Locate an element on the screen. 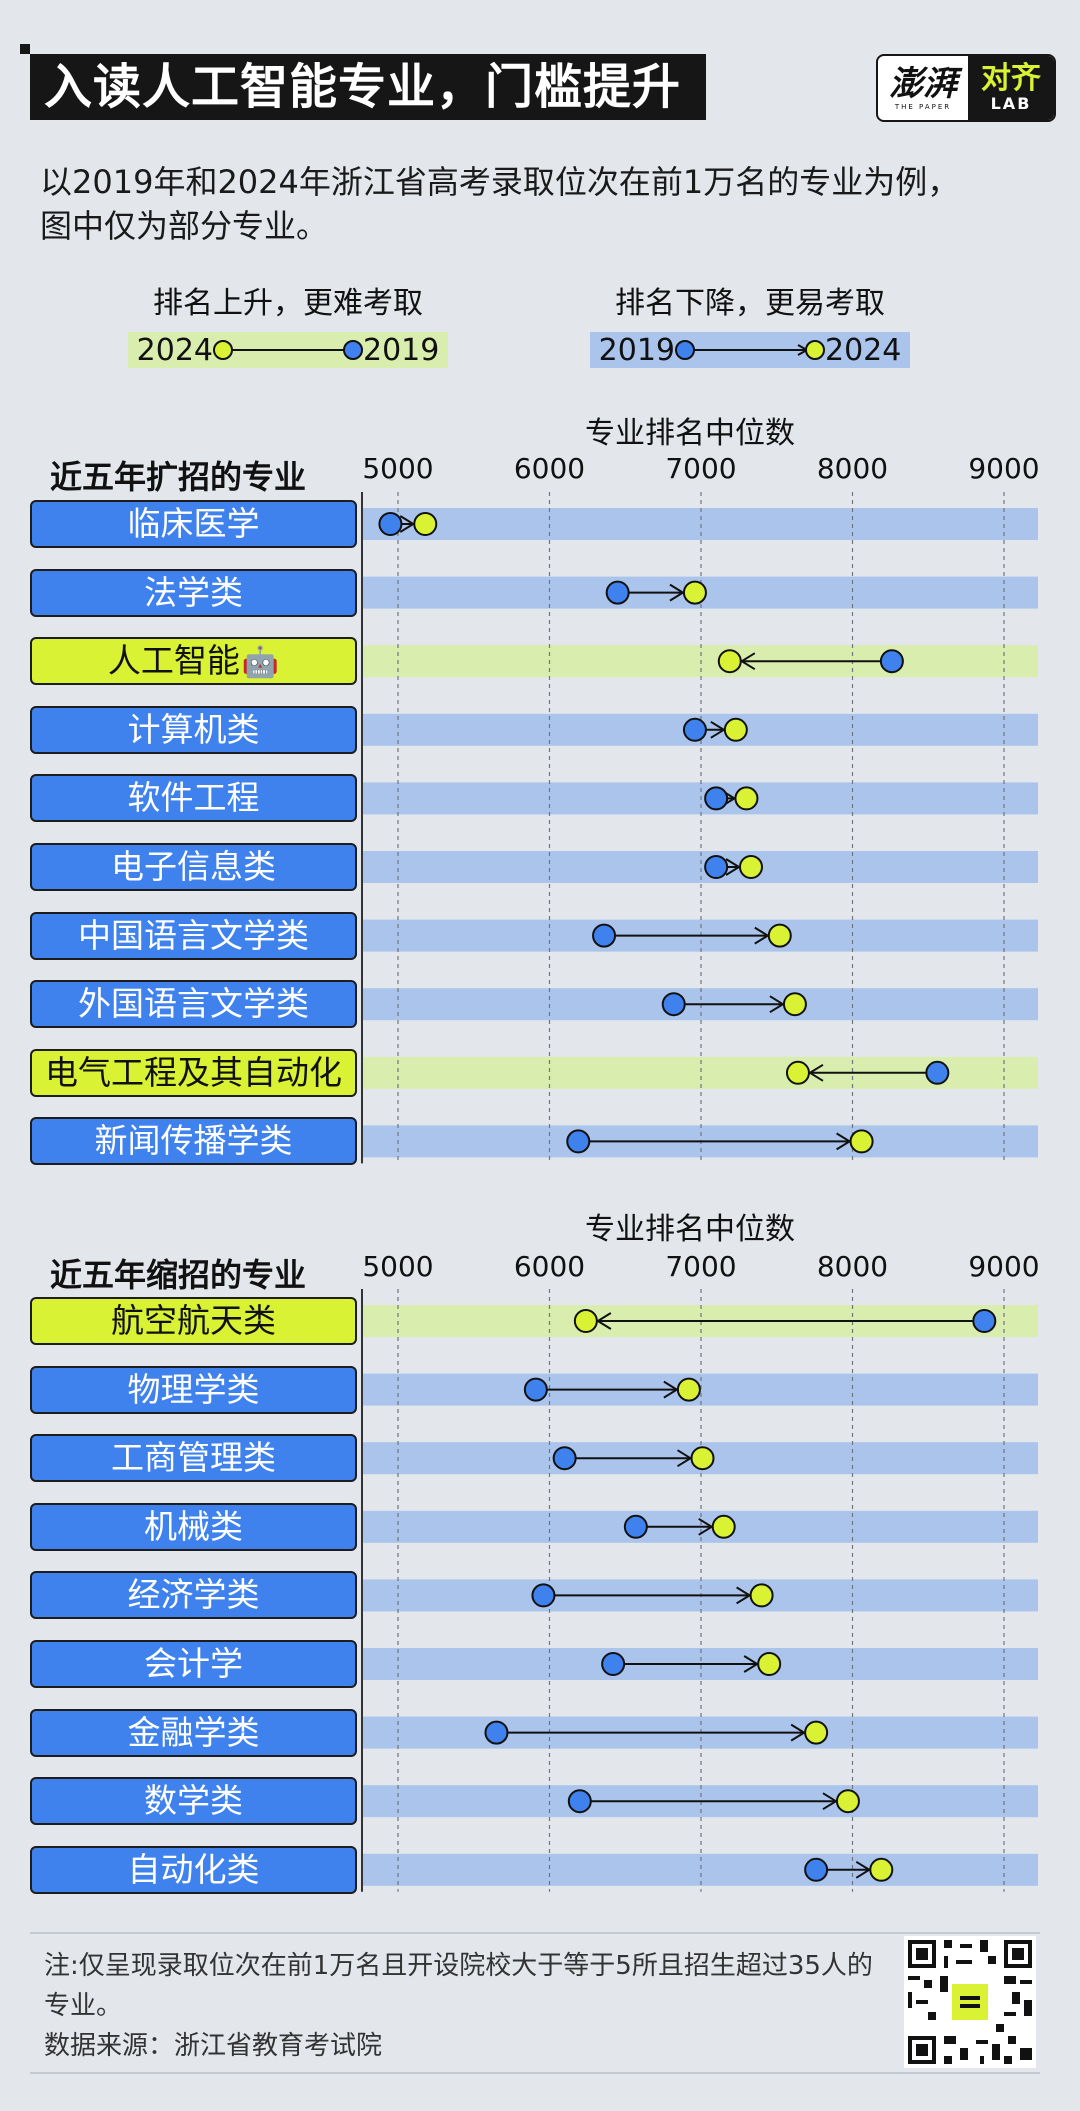 The height and width of the screenshot is (2111, 1080). row-label: 新闻传播学类 is located at coordinates (193, 1141).